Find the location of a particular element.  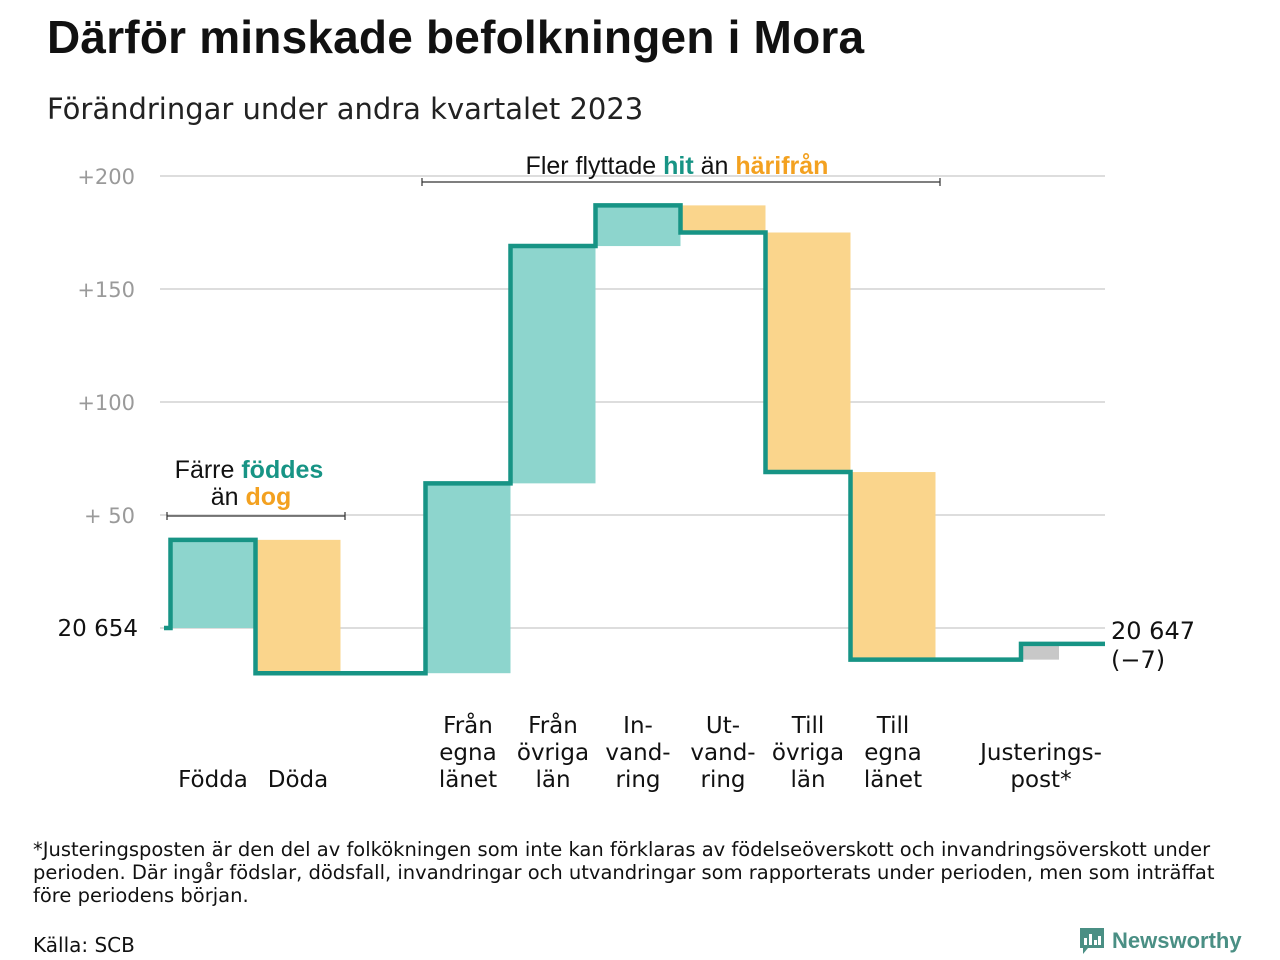

x-category-label-1: Döda is located at coordinates (298, 780).